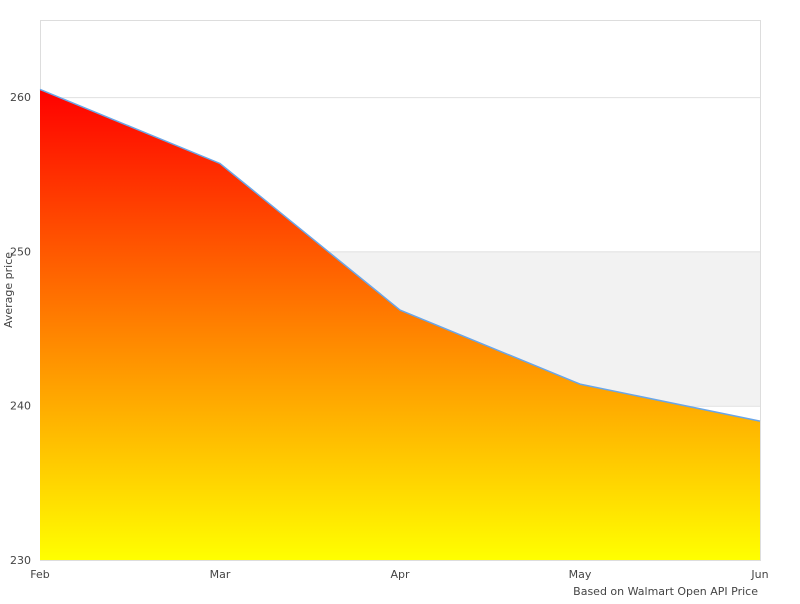 This screenshot has width=800, height=604. Describe the element at coordinates (759, 574) in the screenshot. I see `x-tick-label: Jun` at that location.